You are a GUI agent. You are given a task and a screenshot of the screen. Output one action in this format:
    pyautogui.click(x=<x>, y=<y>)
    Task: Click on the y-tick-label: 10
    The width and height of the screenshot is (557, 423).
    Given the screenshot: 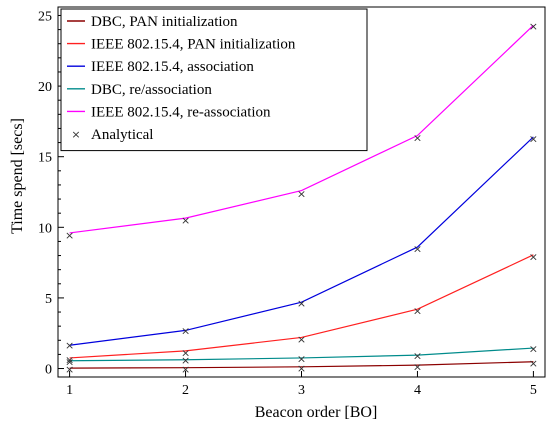 What is the action you would take?
    pyautogui.click(x=45, y=228)
    